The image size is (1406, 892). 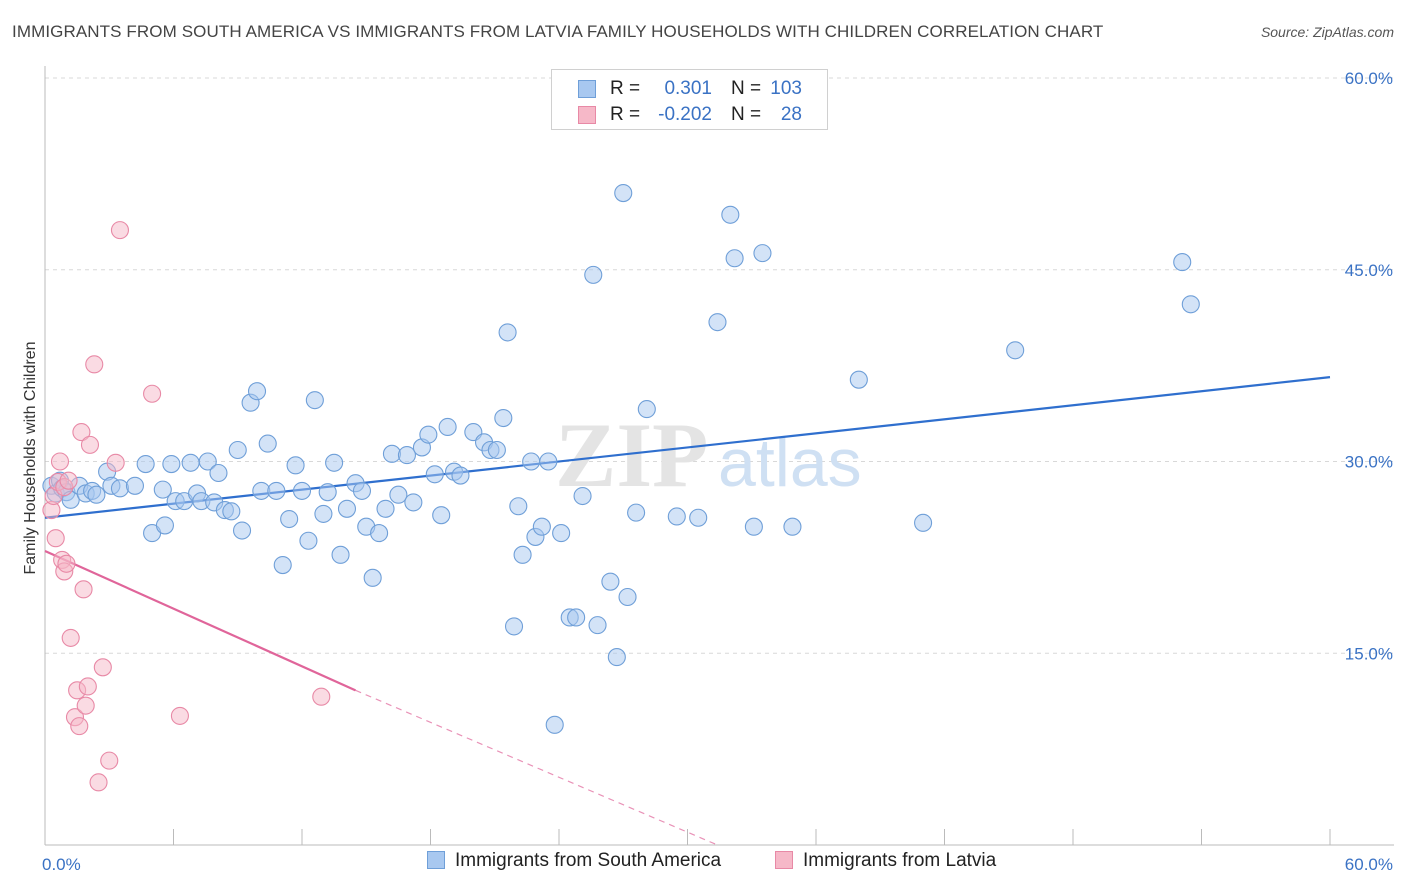 I want to click on series-legend-swatch-pink, so click(x=784, y=860).